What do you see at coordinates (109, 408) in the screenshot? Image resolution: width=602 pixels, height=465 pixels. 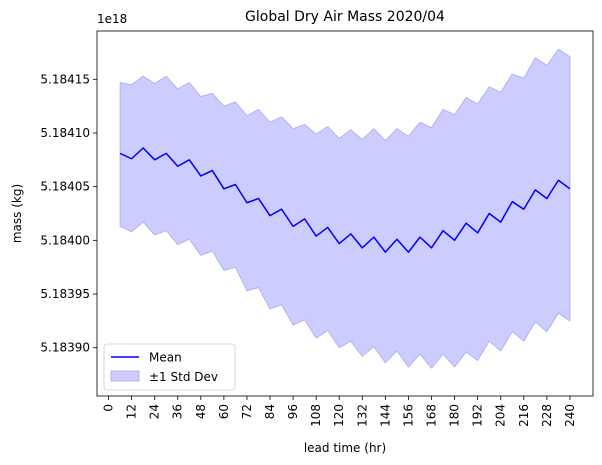 I see `x-tick-label: 0` at bounding box center [109, 408].